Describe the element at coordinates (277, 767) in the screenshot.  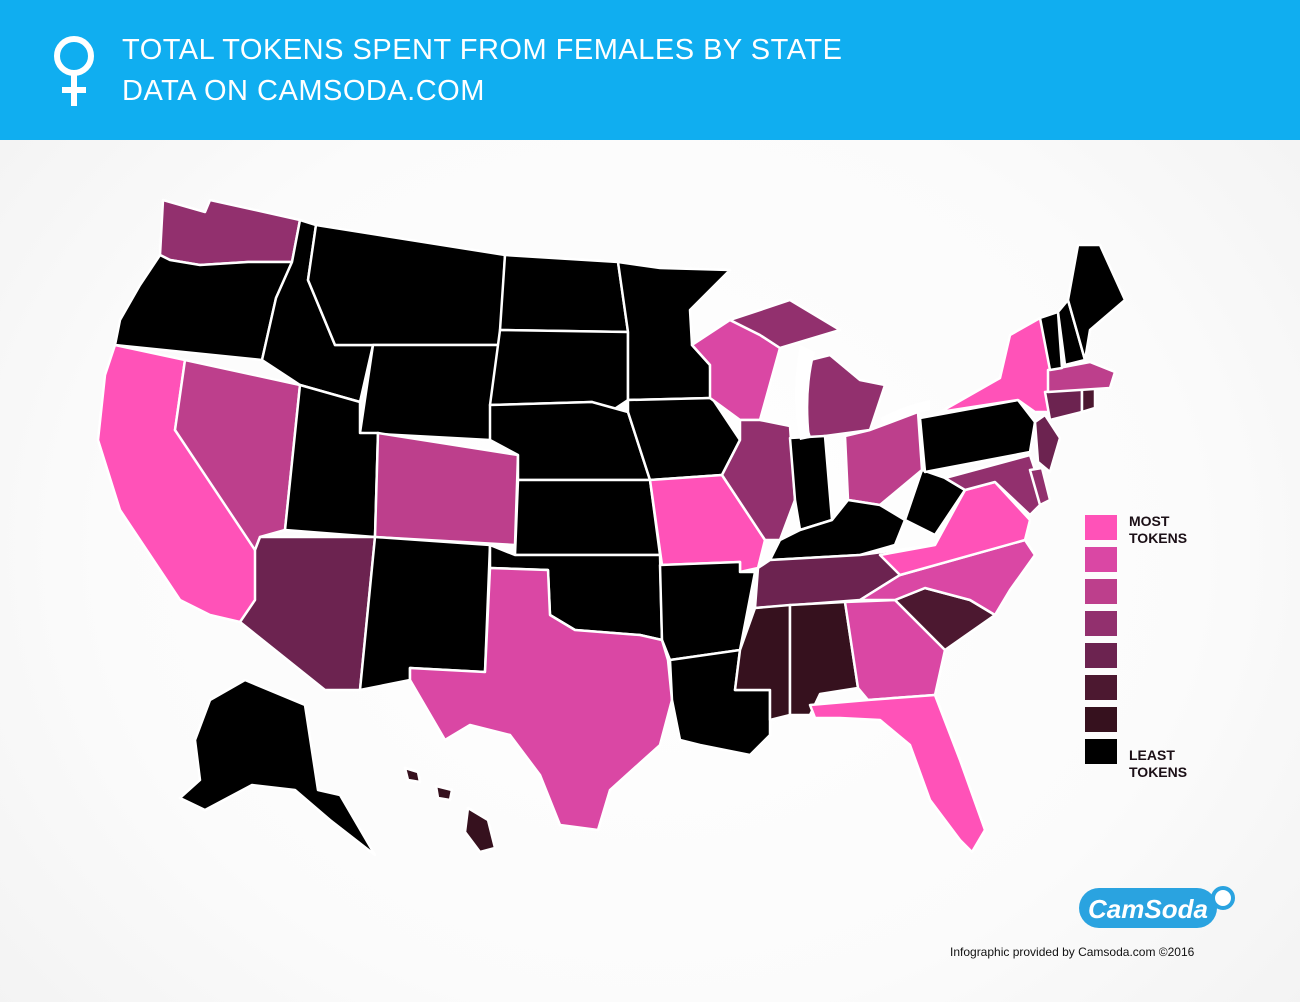
I see `state-ak` at that location.